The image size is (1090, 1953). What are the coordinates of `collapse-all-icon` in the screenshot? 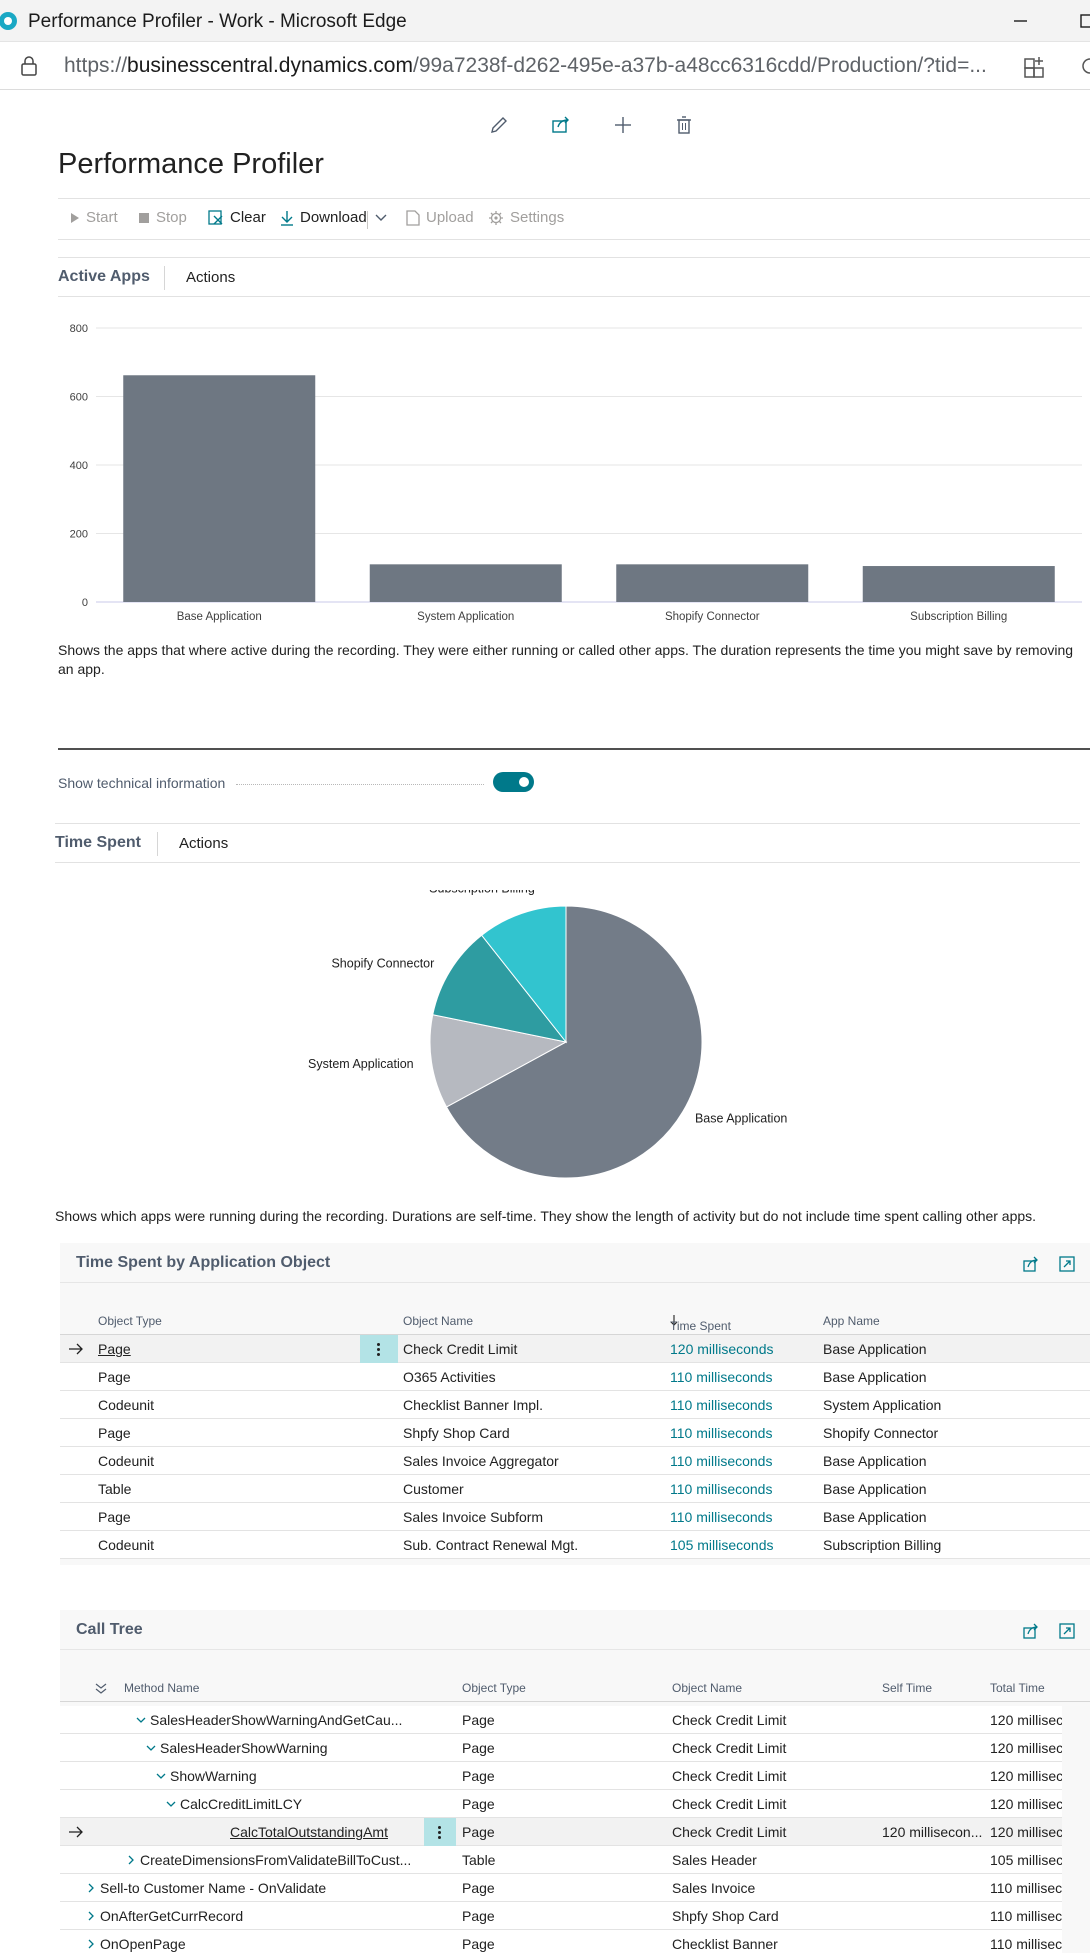 It's located at (101, 1689).